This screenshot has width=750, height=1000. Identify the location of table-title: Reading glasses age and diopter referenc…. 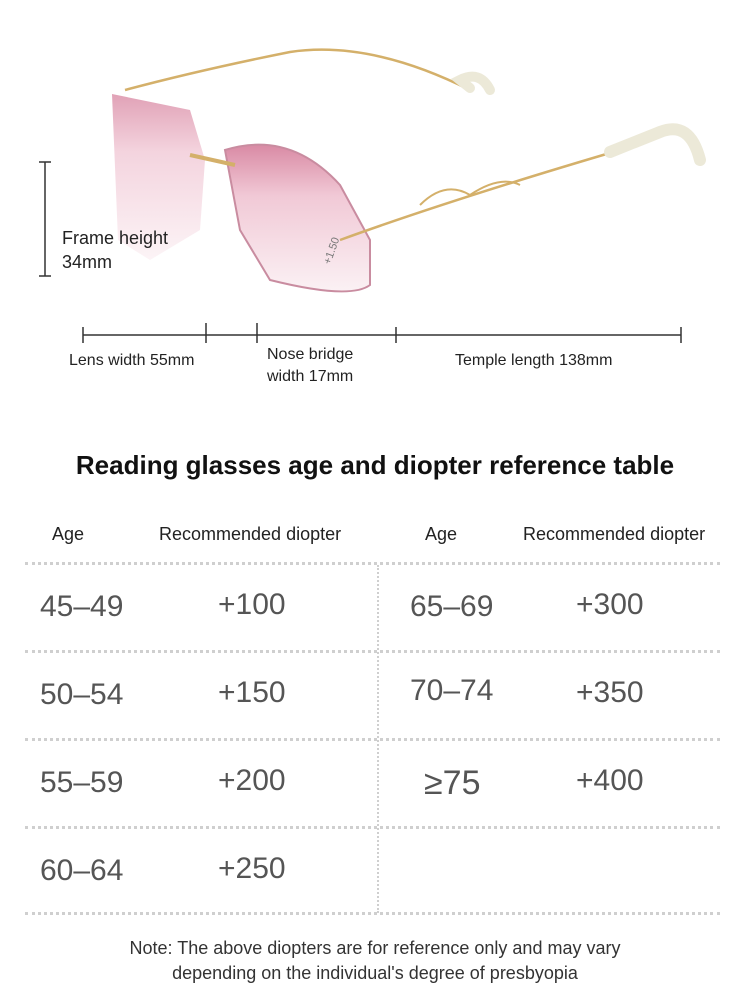
(375, 465).